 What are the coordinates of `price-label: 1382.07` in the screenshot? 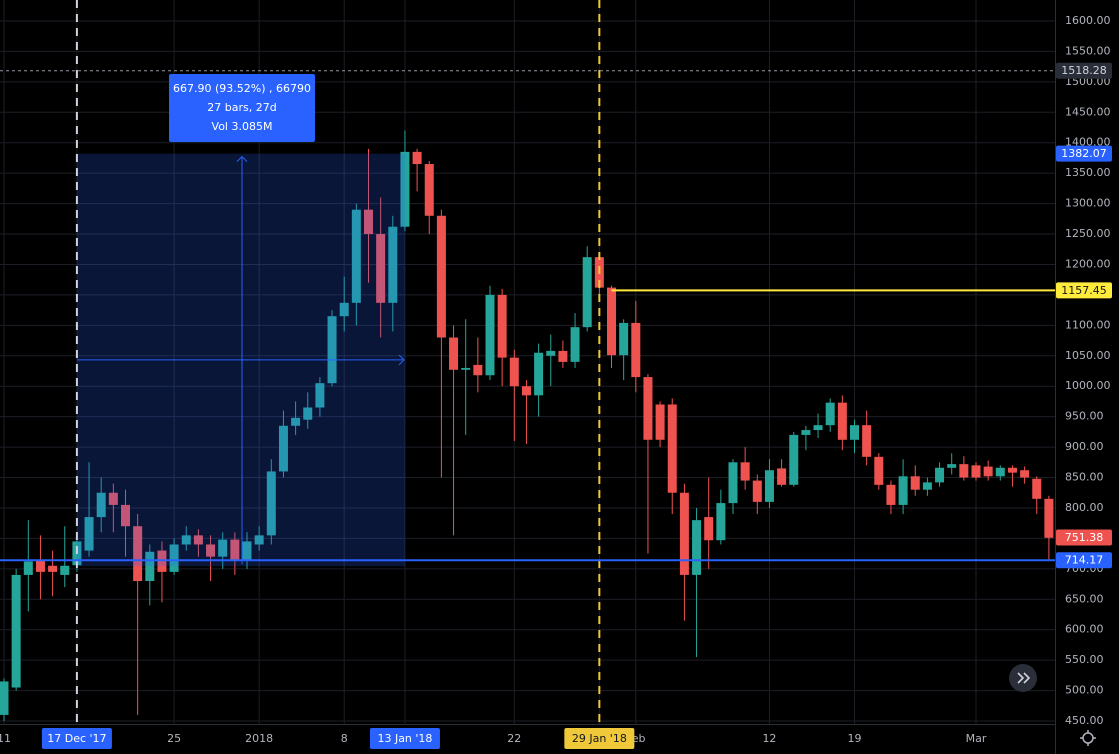 It's located at (1084, 153).